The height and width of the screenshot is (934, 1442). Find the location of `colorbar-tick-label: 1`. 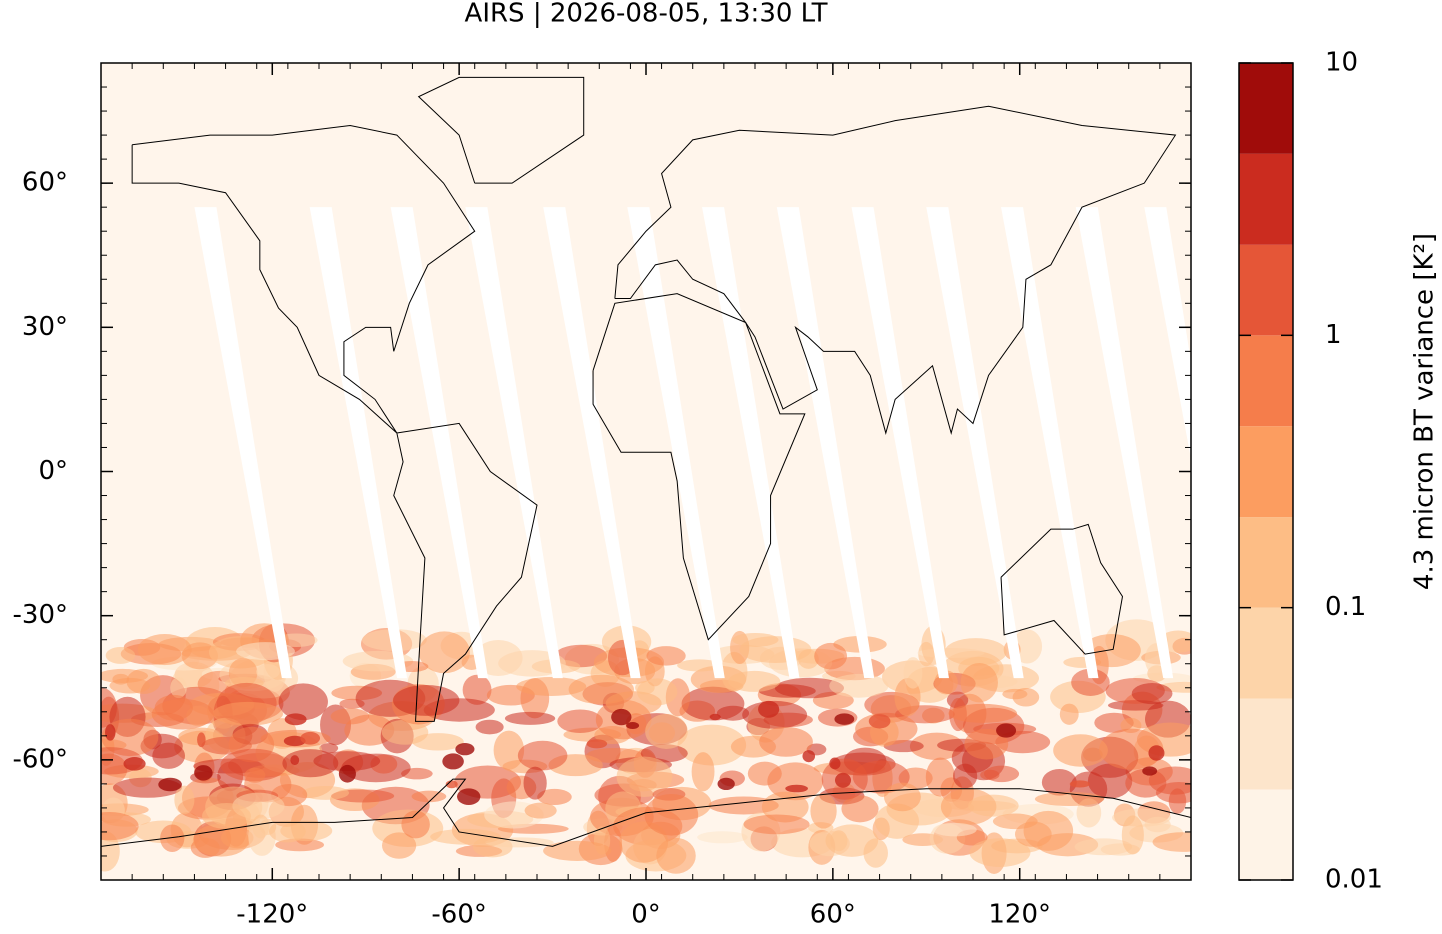

colorbar-tick-label: 1 is located at coordinates (1333, 335).